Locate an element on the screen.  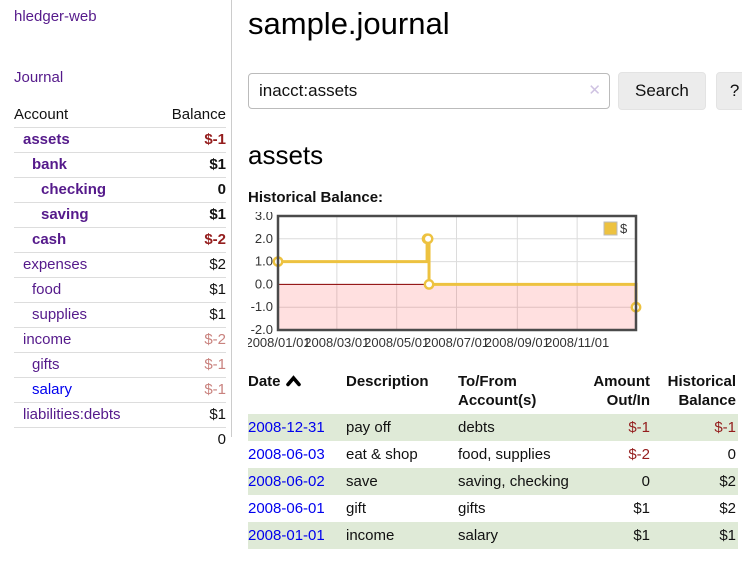
account-link: liabilities:debts is located at coordinates (72, 414).